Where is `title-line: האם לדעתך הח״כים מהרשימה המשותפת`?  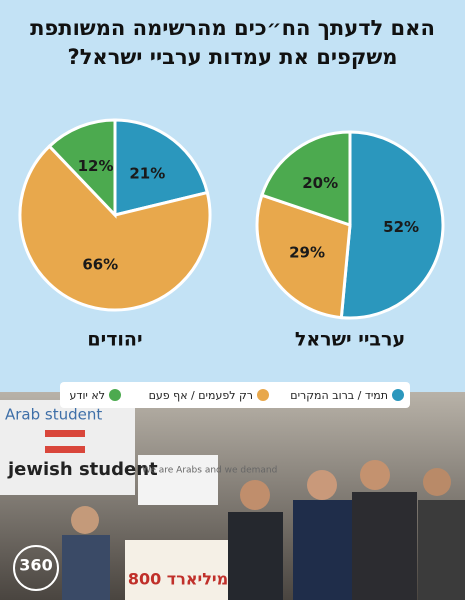 title-line: האם לדעתך הח״כים מהרשימה המשותפת is located at coordinates (232, 28).